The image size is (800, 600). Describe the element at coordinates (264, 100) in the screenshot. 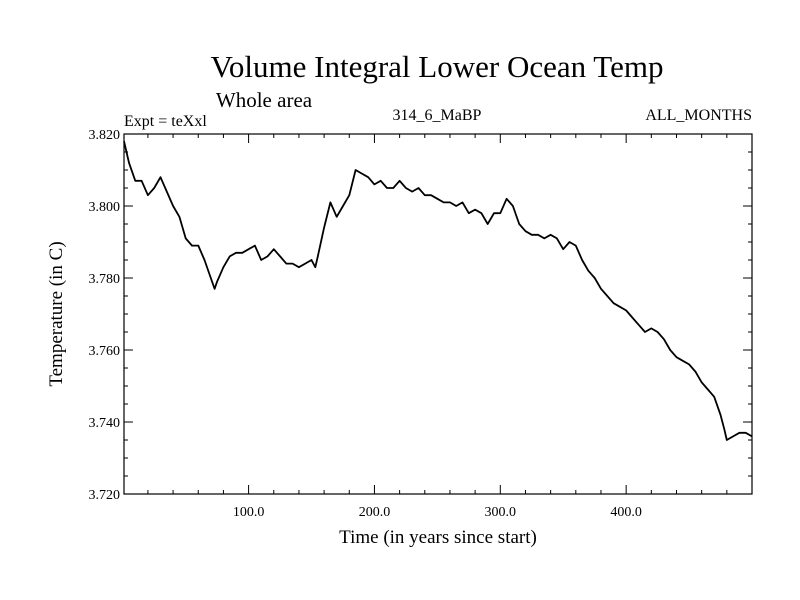

I see `chart-subtitle: Whole area` at that location.